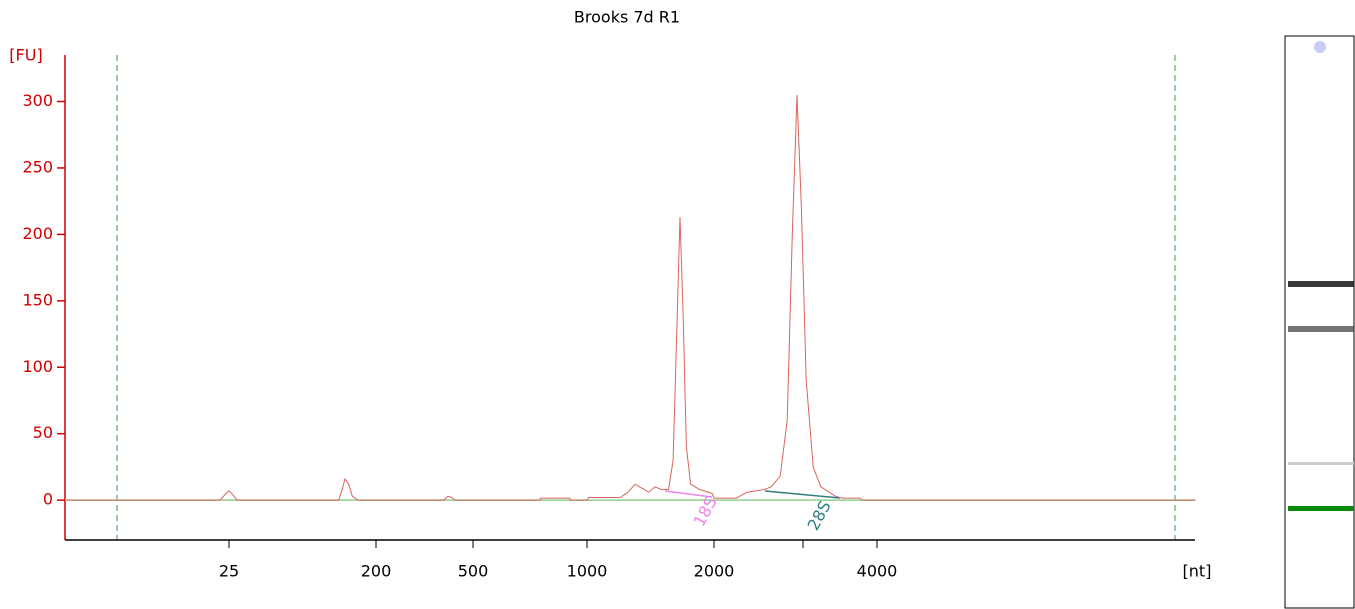 This screenshot has width=1355, height=609. Describe the element at coordinates (376, 571) in the screenshot. I see `x-tick-label: 200` at that location.